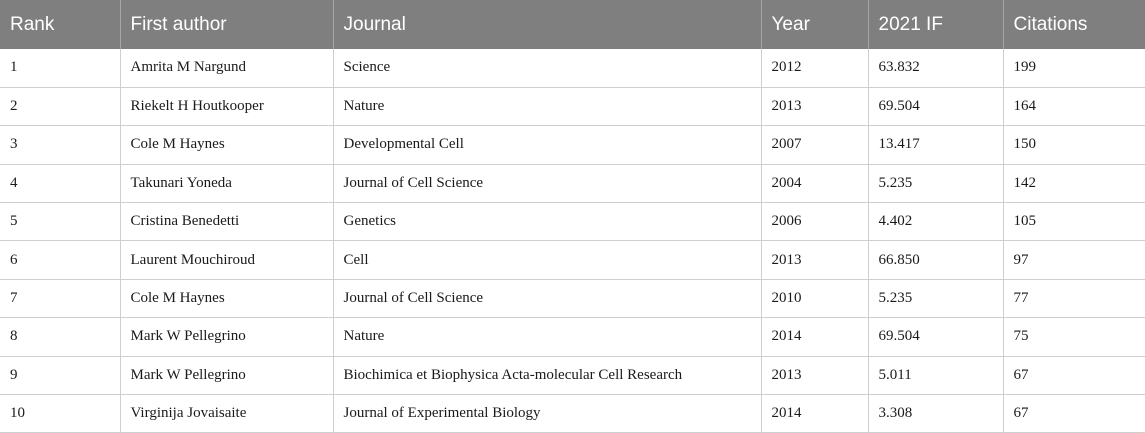 This screenshot has width=1145, height=433. What do you see at coordinates (814, 24) in the screenshot?
I see `header-year: Year` at bounding box center [814, 24].